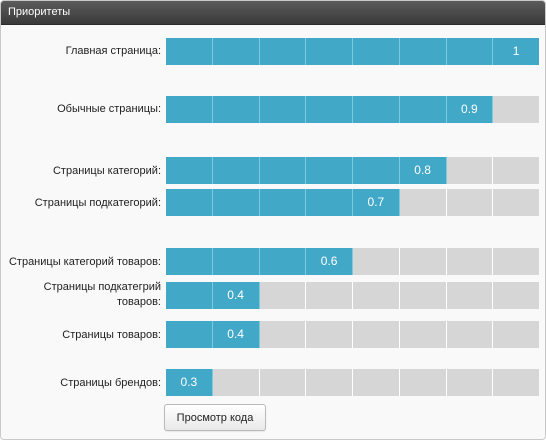 The width and height of the screenshot is (546, 440). I want to click on priority-slider-regular: 0.9, so click(352, 109).